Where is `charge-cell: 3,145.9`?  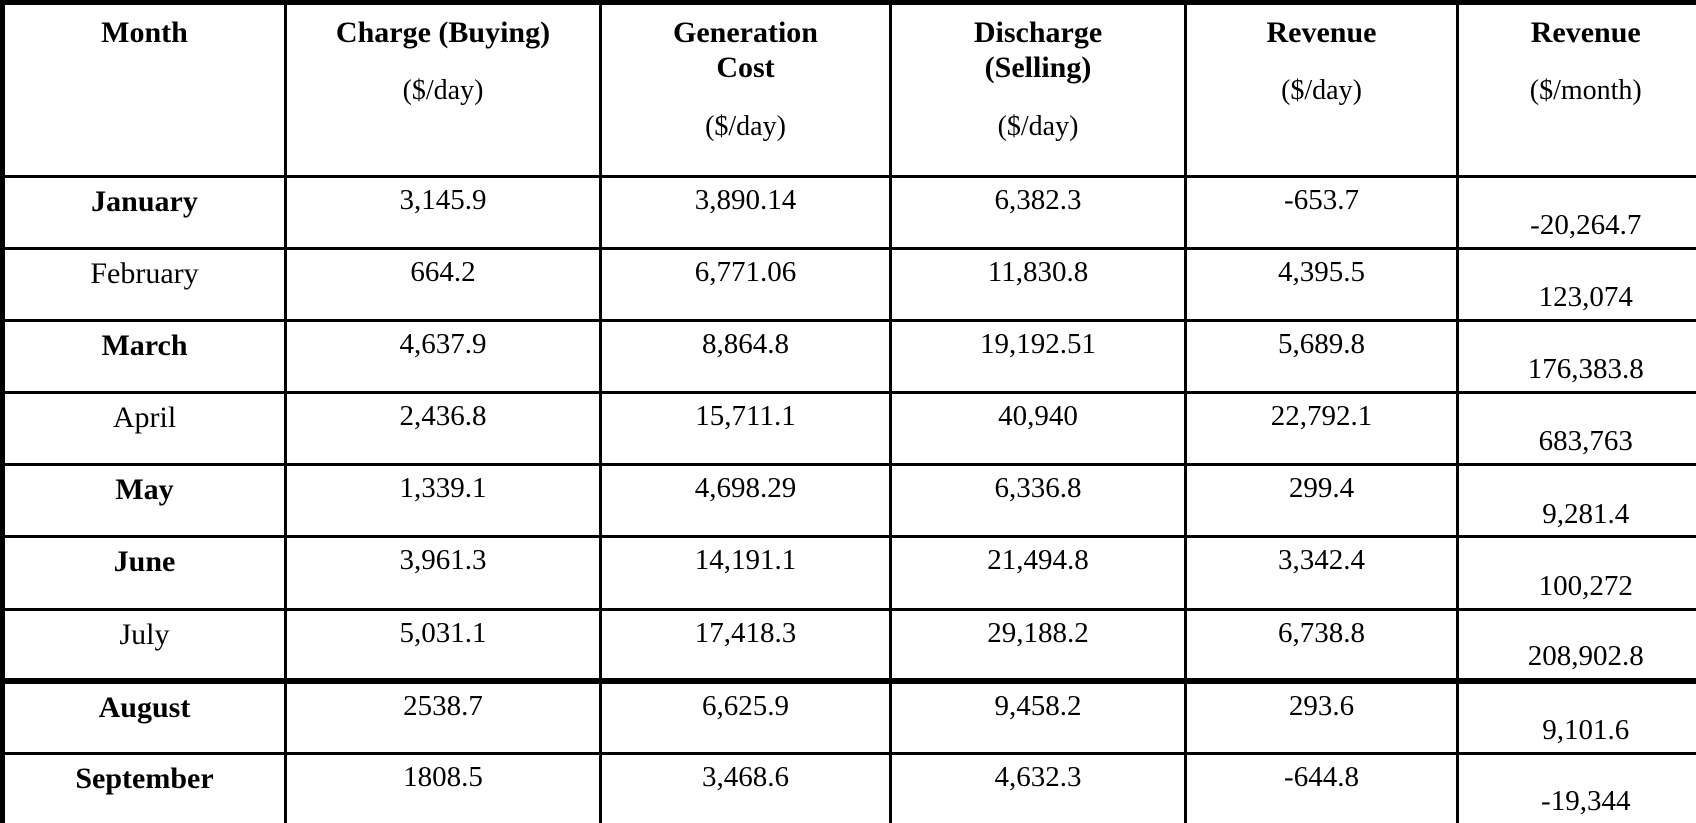 charge-cell: 3,145.9 is located at coordinates (443, 212).